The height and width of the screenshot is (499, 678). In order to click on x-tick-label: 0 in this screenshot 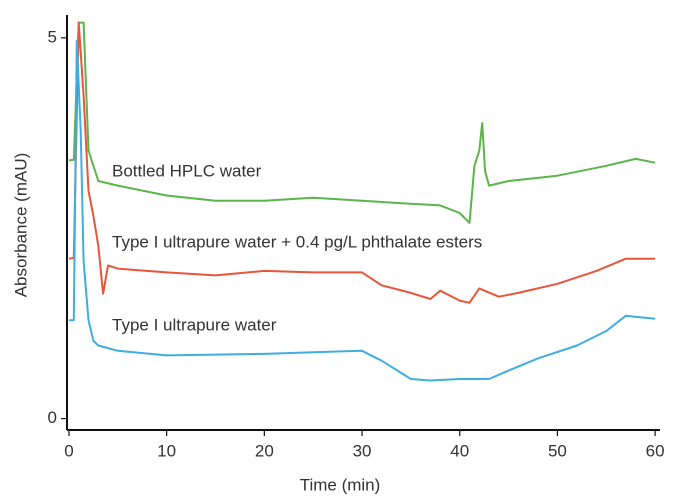, I will do `click(68, 450)`.